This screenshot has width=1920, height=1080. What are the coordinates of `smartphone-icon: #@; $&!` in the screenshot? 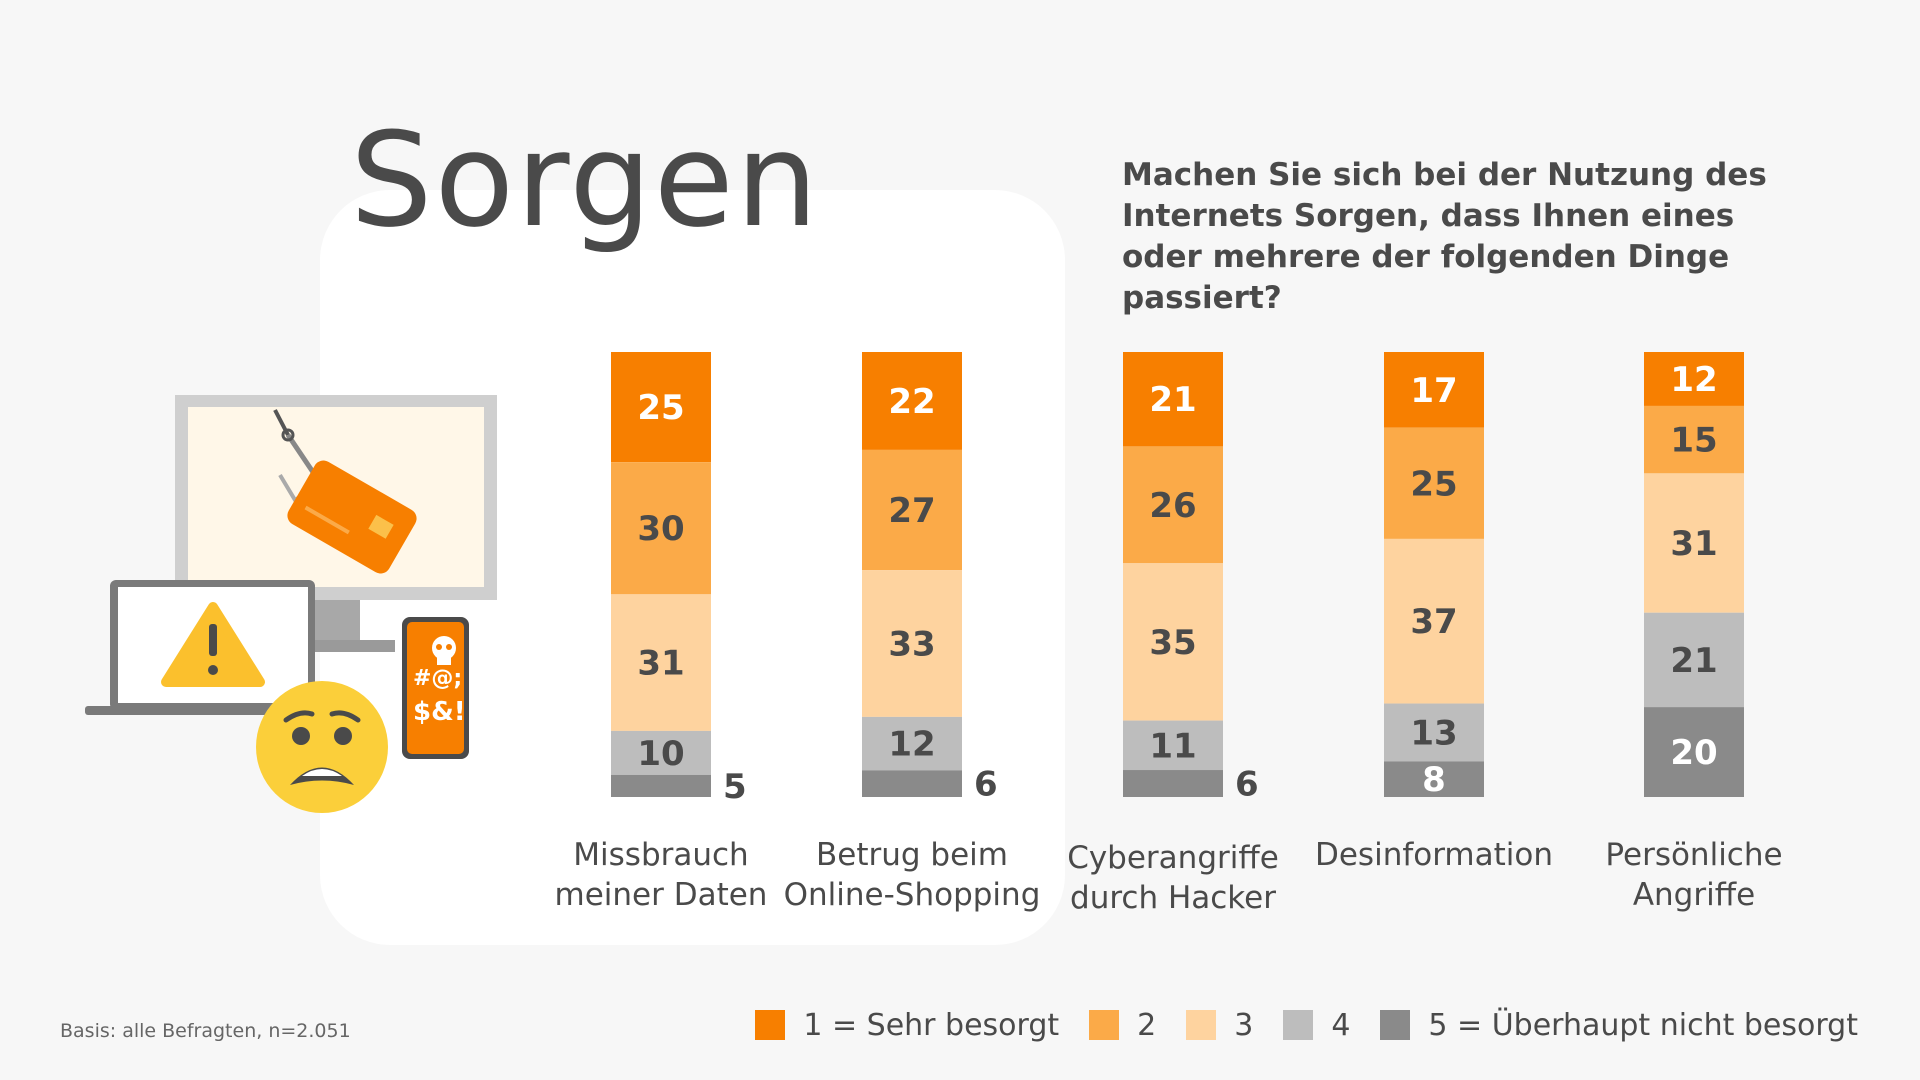 It's located at (435, 688).